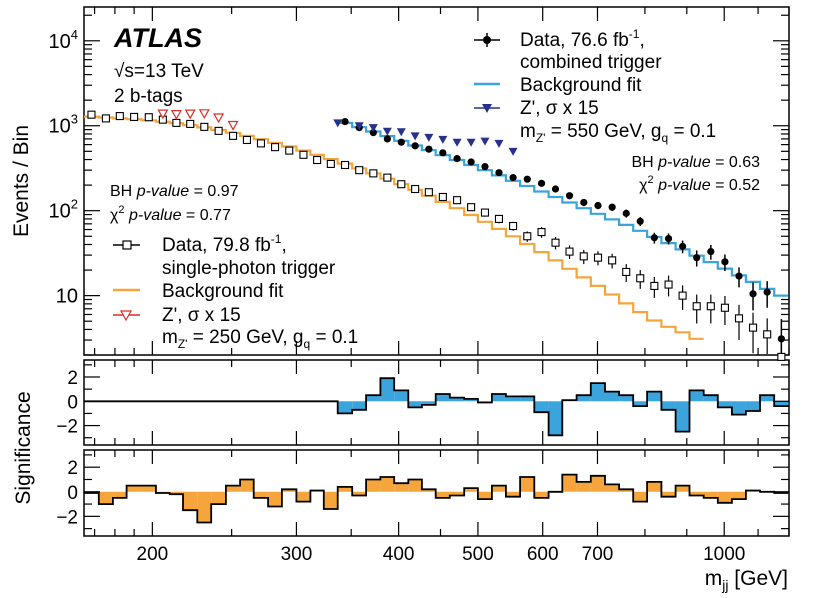 The image size is (831, 598). I want to click on x-tick-label: 400, so click(399, 554).